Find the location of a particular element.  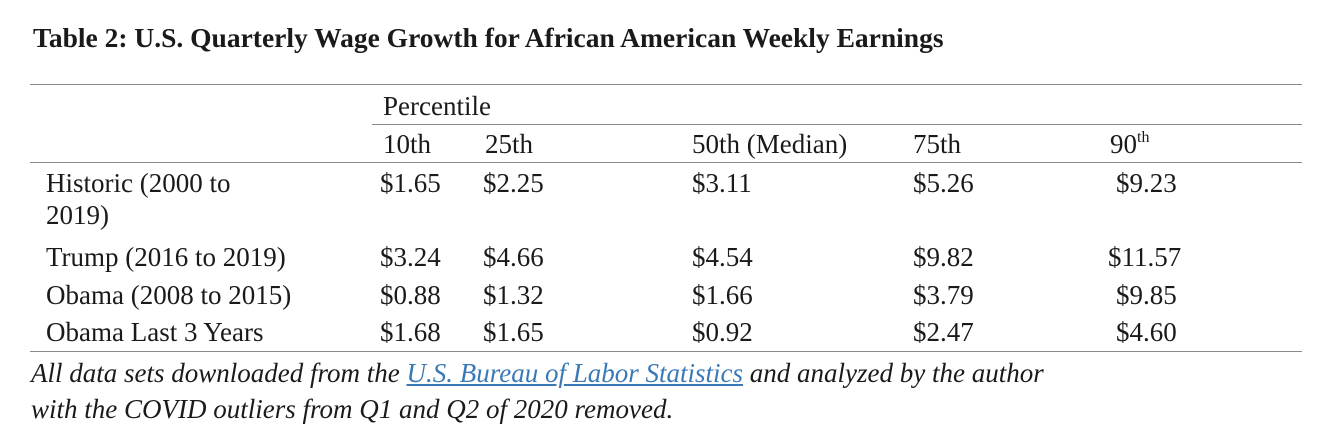

cell-historic-90th: $9.23 is located at coordinates (1146, 183).